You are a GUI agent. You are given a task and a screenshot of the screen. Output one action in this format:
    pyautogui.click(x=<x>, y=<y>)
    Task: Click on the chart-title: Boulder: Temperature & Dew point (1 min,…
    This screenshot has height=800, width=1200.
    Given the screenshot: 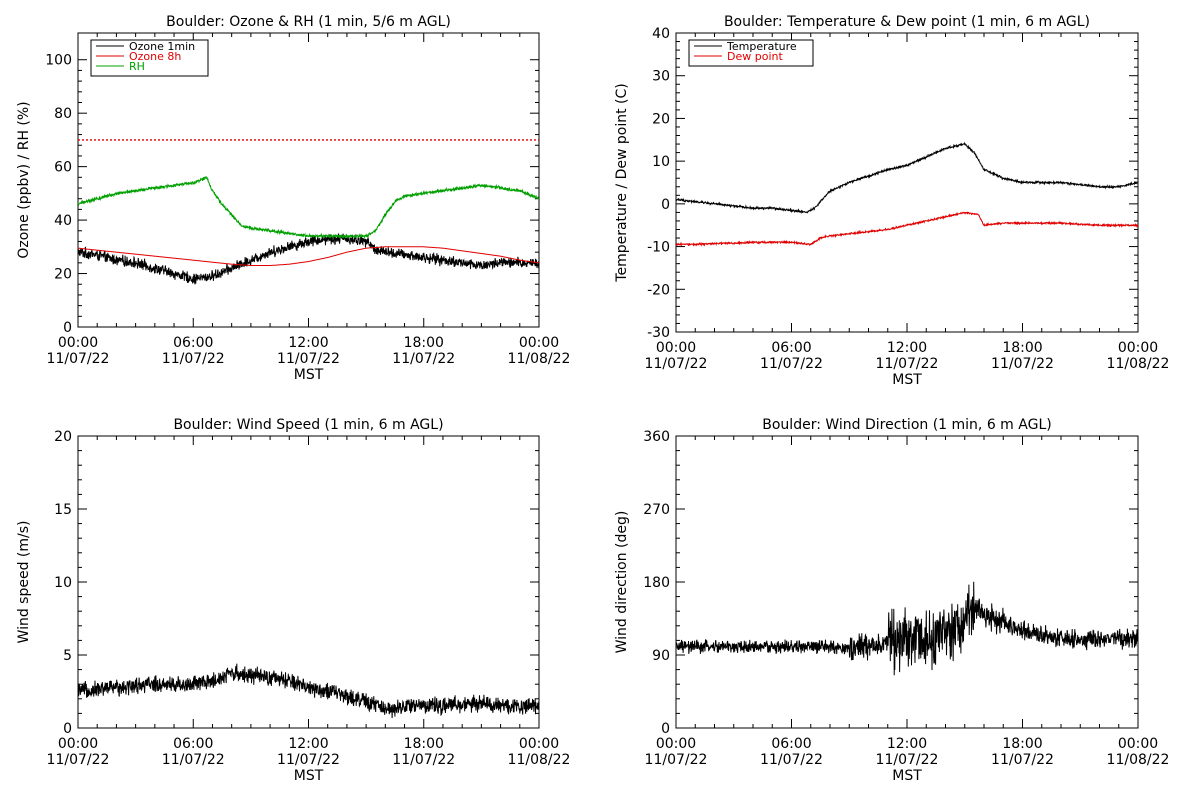 What is the action you would take?
    pyautogui.click(x=907, y=22)
    